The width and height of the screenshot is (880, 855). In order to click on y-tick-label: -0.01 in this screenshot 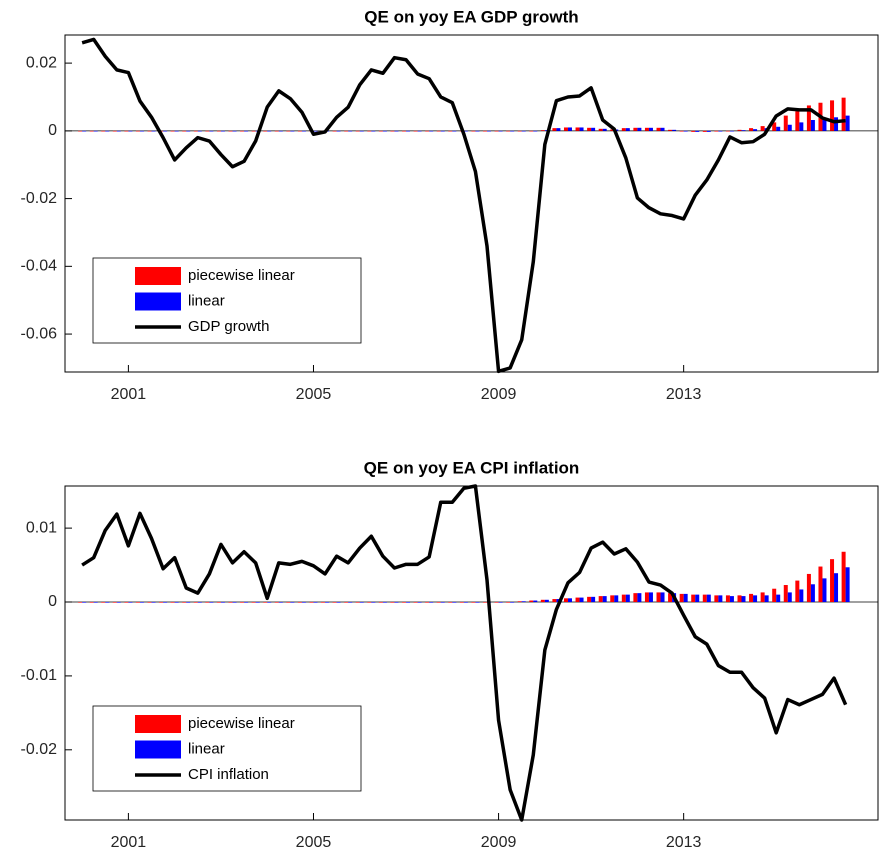, I will do `click(39, 675)`.